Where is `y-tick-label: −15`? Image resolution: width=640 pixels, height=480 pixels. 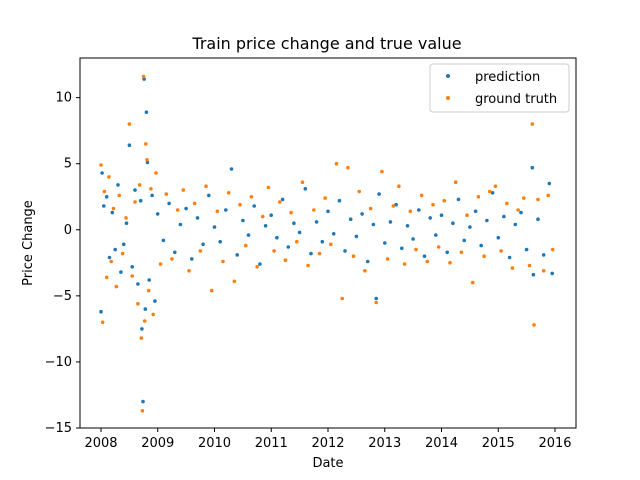
y-tick-label: −15 is located at coordinates (58, 428).